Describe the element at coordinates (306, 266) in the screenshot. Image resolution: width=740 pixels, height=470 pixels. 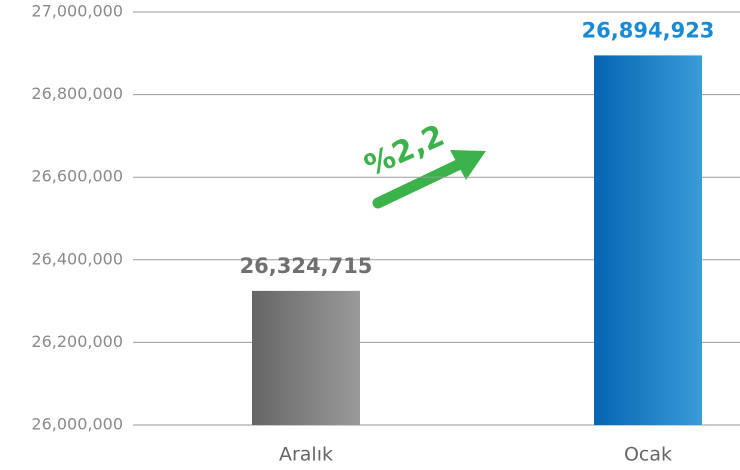
I see `value-label: 26,324,715` at that location.